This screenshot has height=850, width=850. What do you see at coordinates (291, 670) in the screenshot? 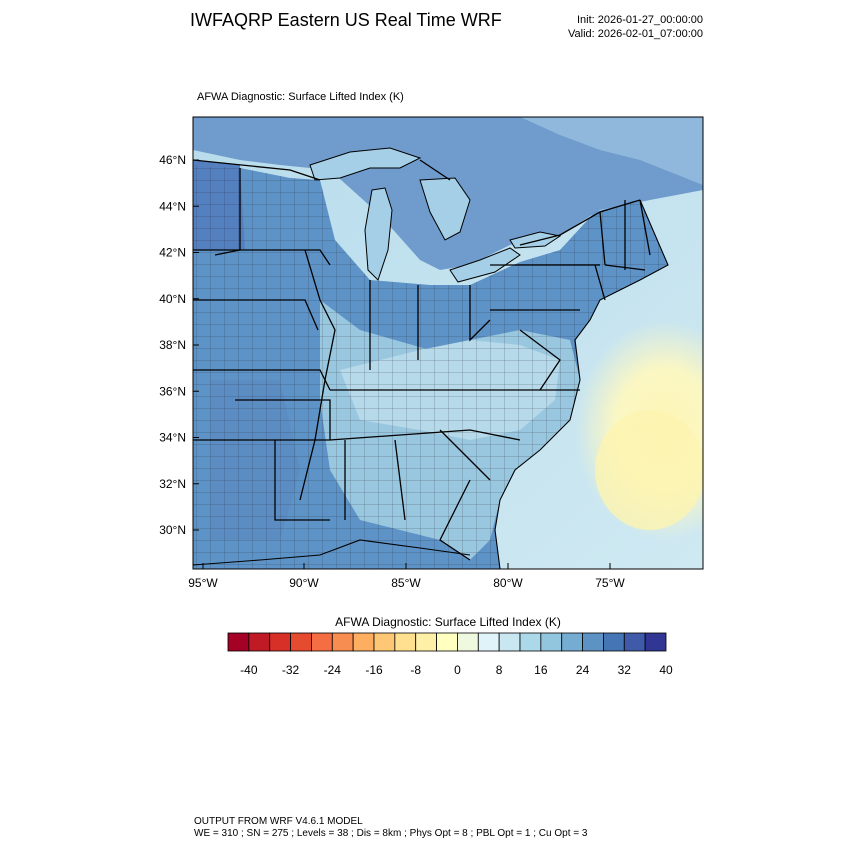
I see `colorbar-label: -32` at bounding box center [291, 670].